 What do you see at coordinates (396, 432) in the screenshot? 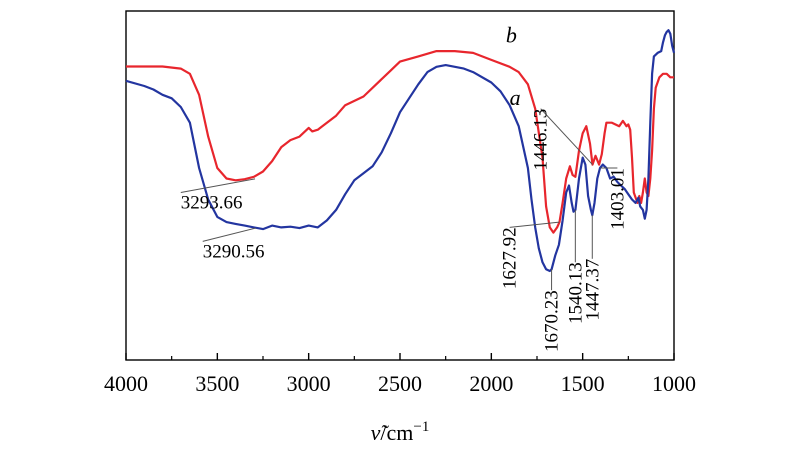
I see `x-axis-unit: /cm` at bounding box center [396, 432].